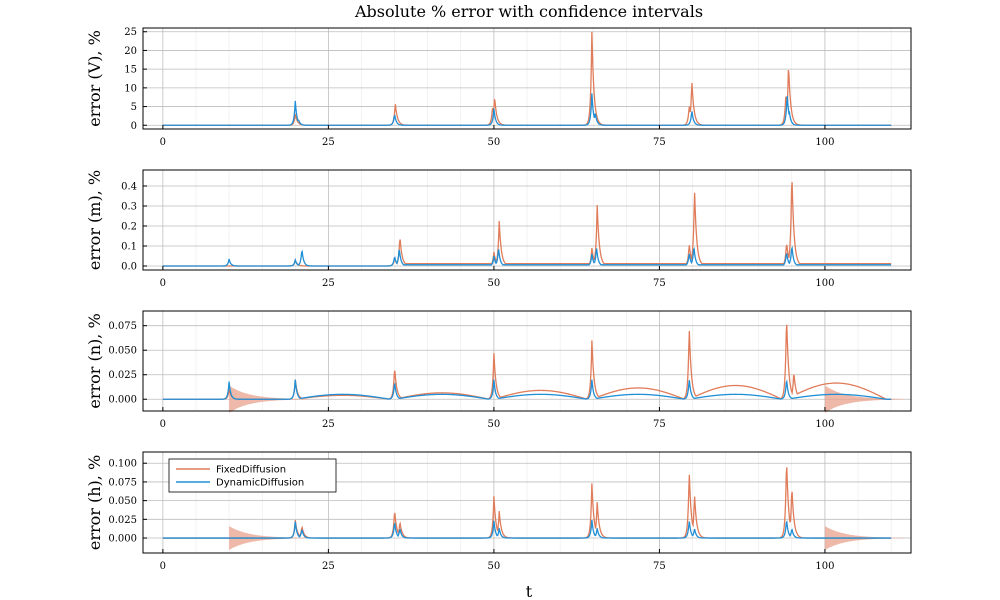 The image size is (1000, 600). I want to click on legend: FixedDiffusion DynamicDiffusion, so click(252, 475).